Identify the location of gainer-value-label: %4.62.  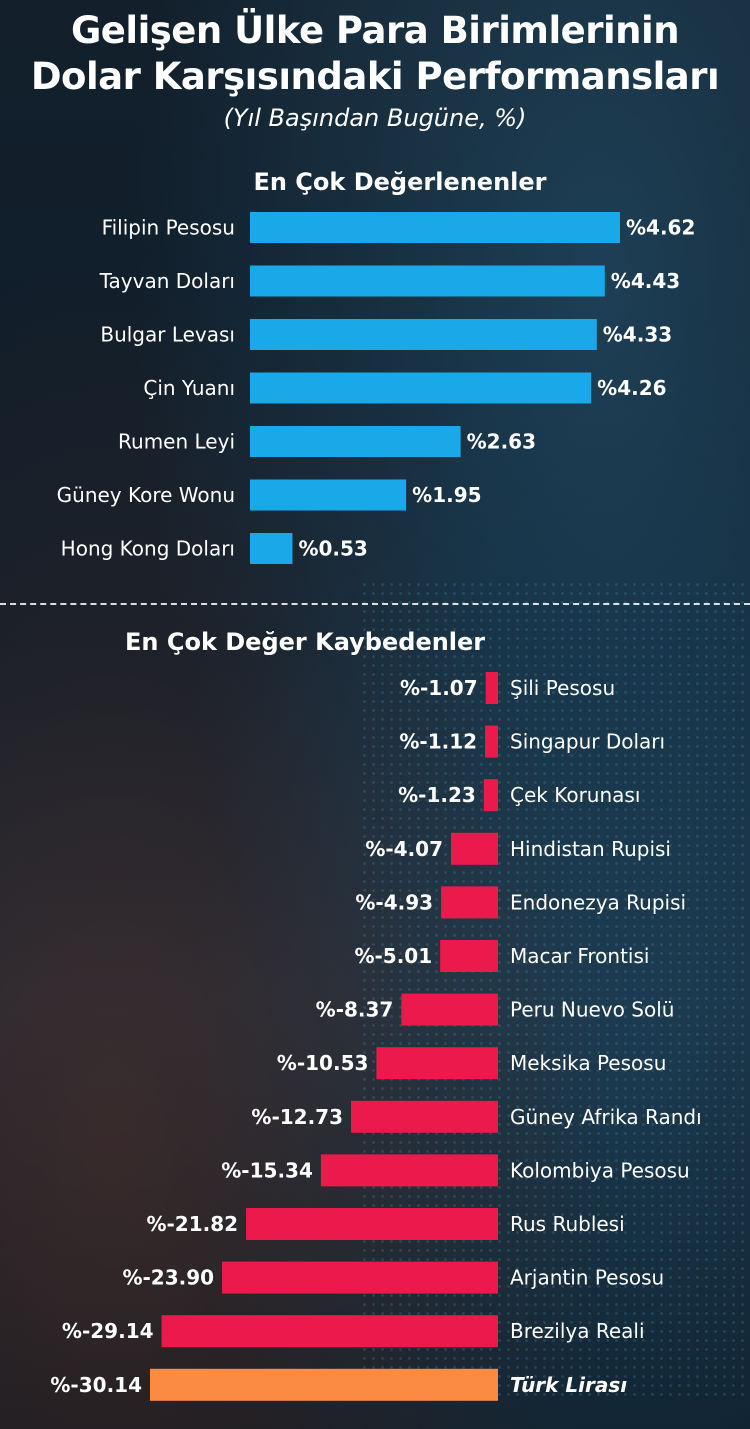
(660, 228).